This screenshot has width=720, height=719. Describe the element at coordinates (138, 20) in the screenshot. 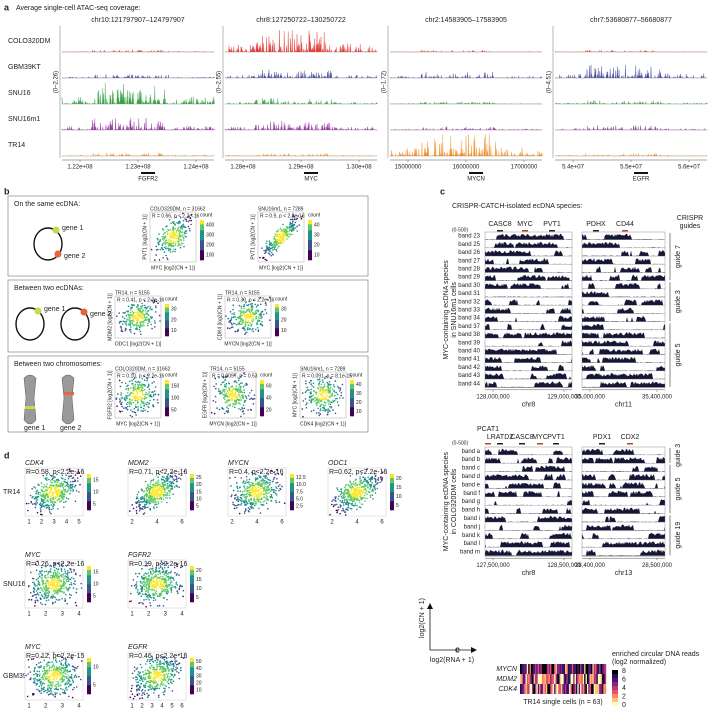

I see `region-coord: chr10:121797907–124797907` at that location.